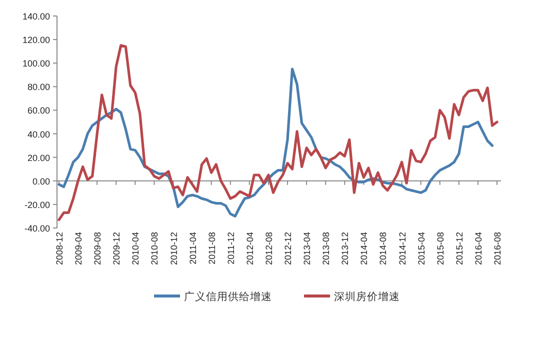 The width and height of the screenshot is (542, 346). Describe the element at coordinates (421, 249) in the screenshot. I see `x-tick-label: 2015-04` at that location.